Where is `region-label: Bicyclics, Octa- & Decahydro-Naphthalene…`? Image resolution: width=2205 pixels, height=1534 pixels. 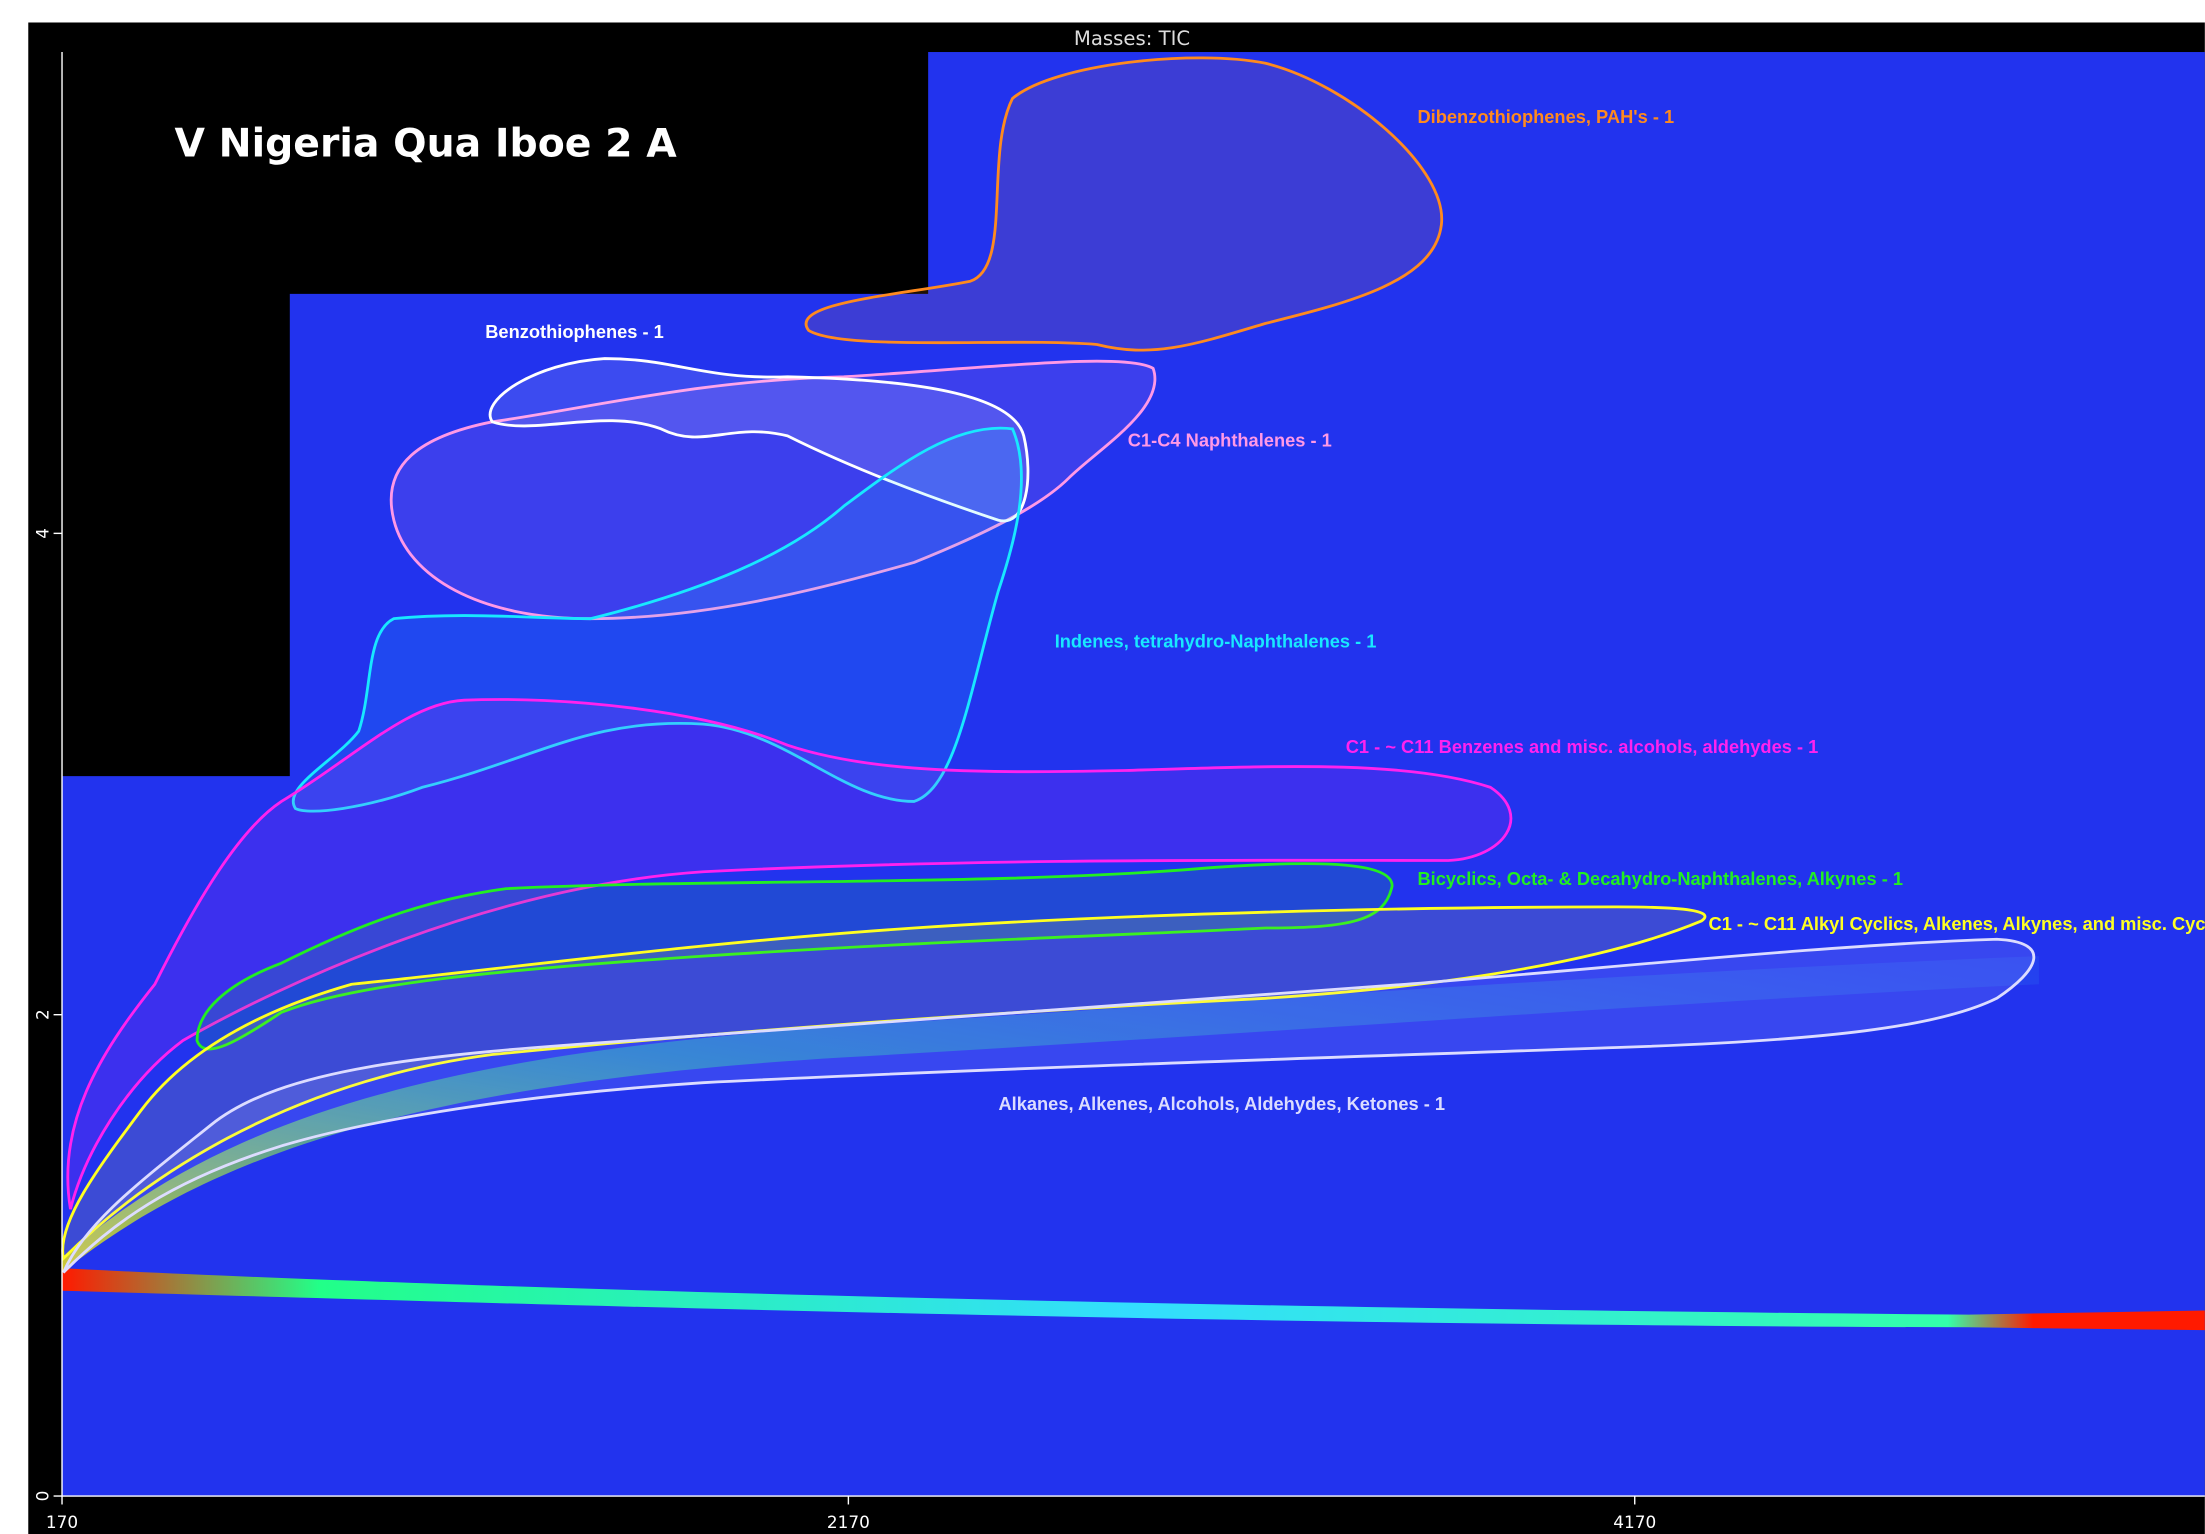 region-label: Bicyclics, Octa- & Decahydro-Naphthalene… is located at coordinates (1660, 878).